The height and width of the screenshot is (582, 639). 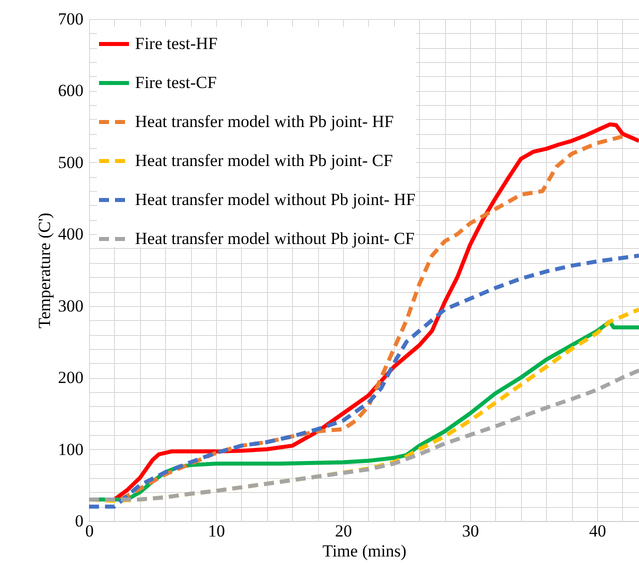 I want to click on y-axis-title: Temperature (C'), so click(x=44, y=270).